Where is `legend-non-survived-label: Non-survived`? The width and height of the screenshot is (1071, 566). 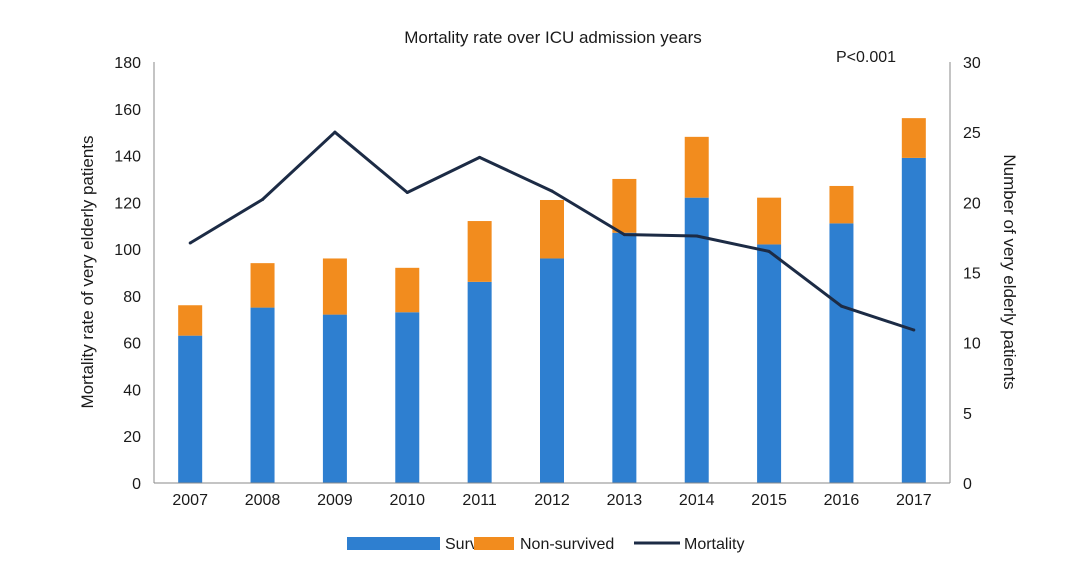 legend-non-survived-label: Non-survived is located at coordinates (567, 544).